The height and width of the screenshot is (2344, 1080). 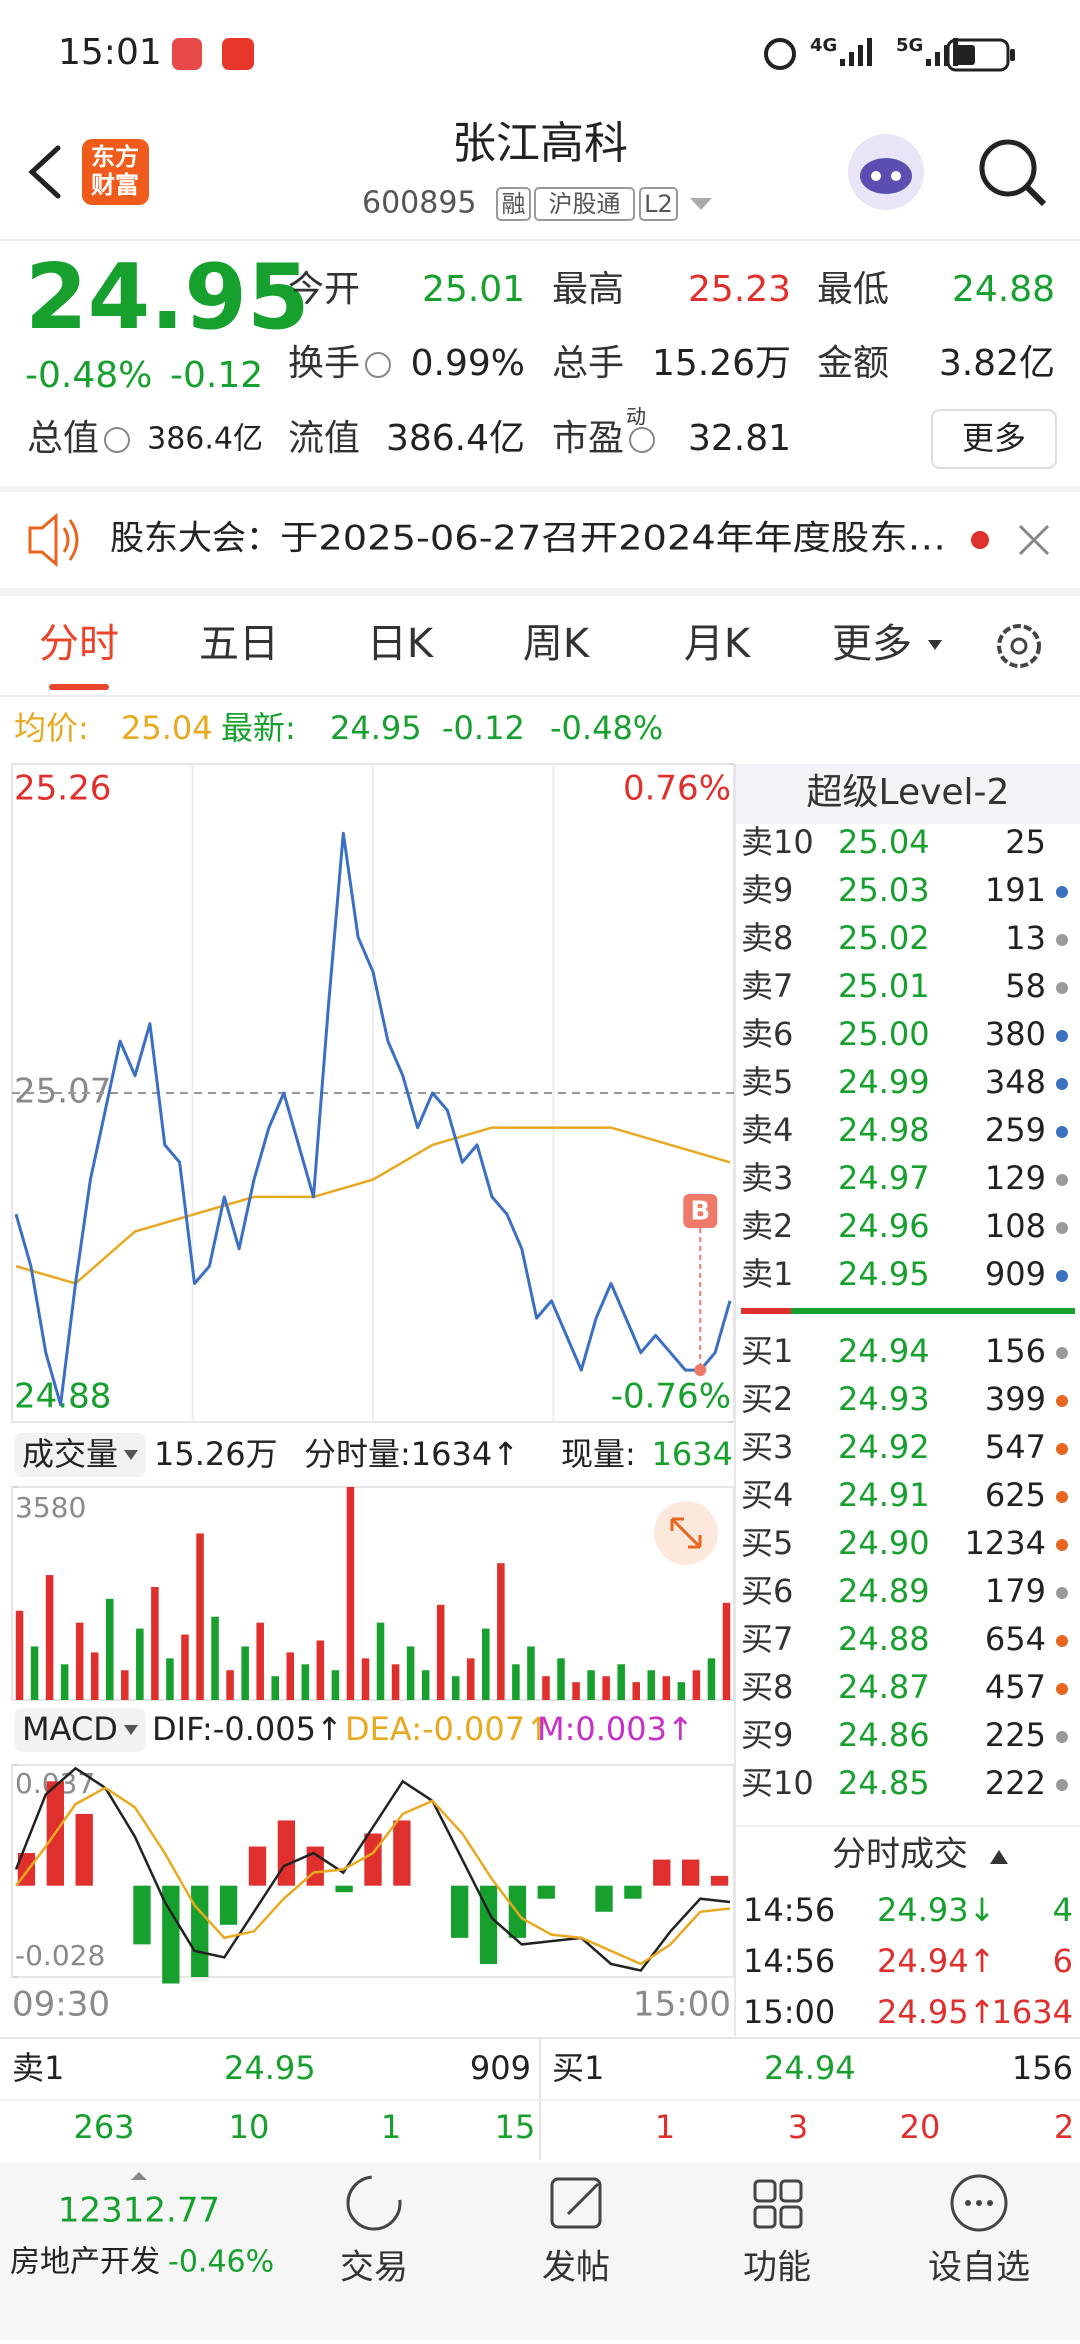 I want to click on trade-price: 24.95↑, so click(x=936, y=2012).